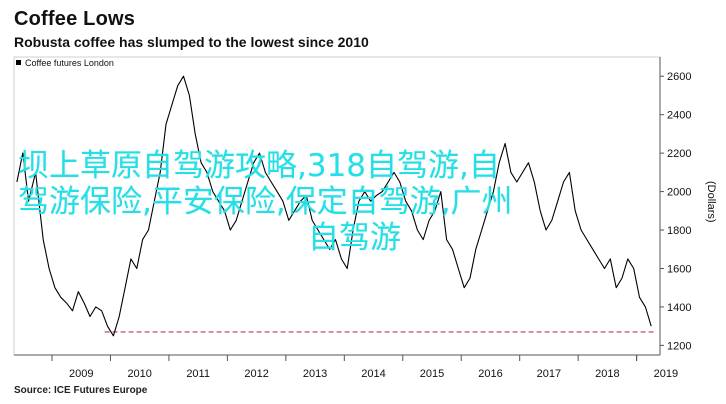  What do you see at coordinates (679, 269) in the screenshot?
I see `y-tick-label: 1600` at bounding box center [679, 269].